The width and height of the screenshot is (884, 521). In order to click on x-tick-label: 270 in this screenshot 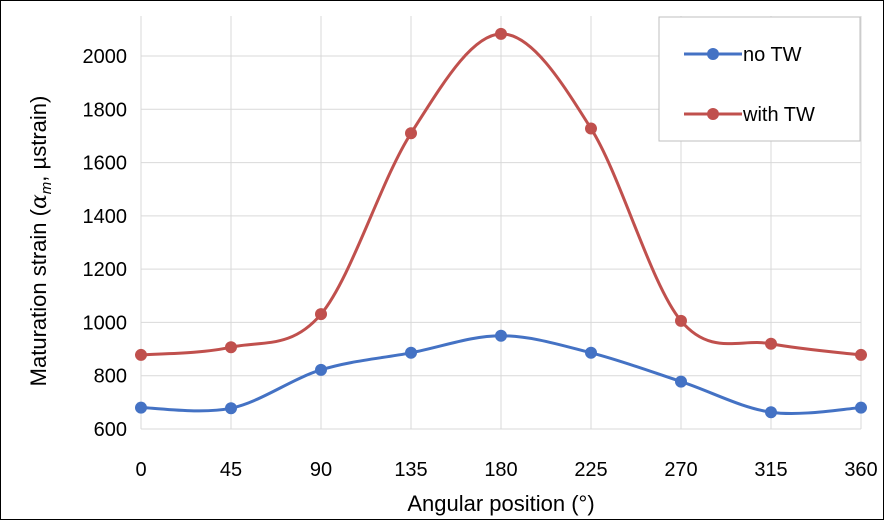, I will do `click(680, 470)`.